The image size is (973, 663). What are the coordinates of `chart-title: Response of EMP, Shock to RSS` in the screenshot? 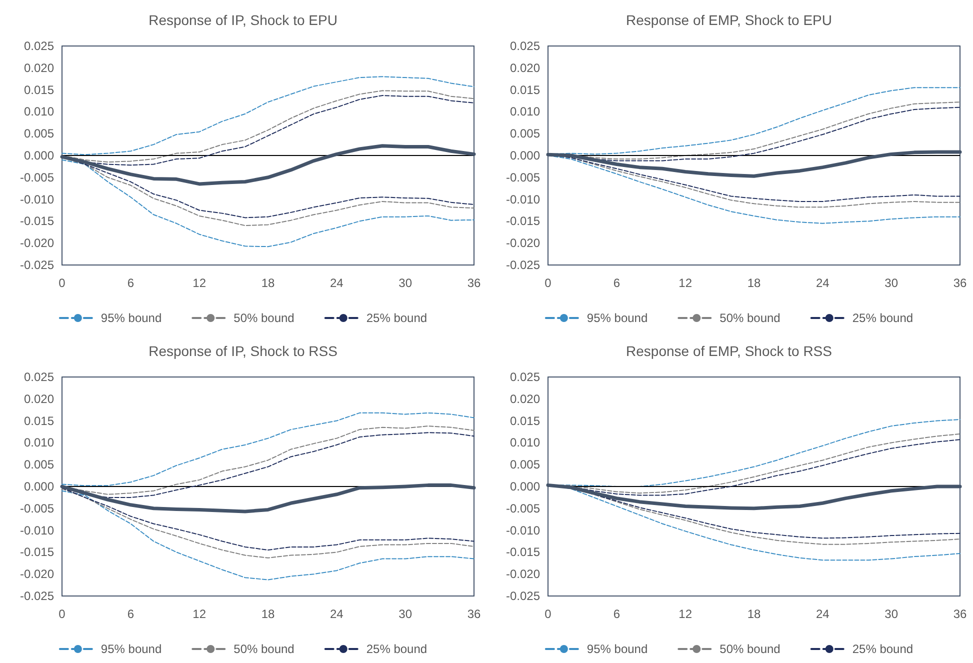 It's located at (729, 351).